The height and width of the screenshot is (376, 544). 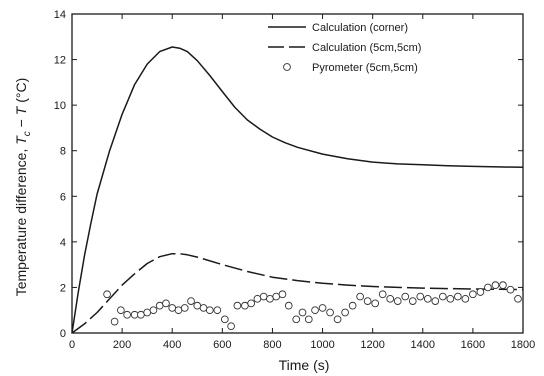 What do you see at coordinates (287, 67) in the screenshot?
I see `legend-marker` at bounding box center [287, 67].